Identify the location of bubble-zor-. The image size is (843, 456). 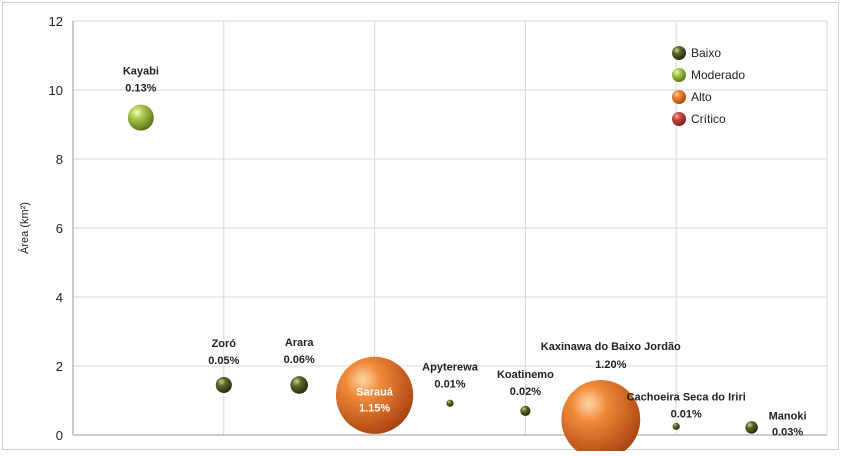
(223, 385).